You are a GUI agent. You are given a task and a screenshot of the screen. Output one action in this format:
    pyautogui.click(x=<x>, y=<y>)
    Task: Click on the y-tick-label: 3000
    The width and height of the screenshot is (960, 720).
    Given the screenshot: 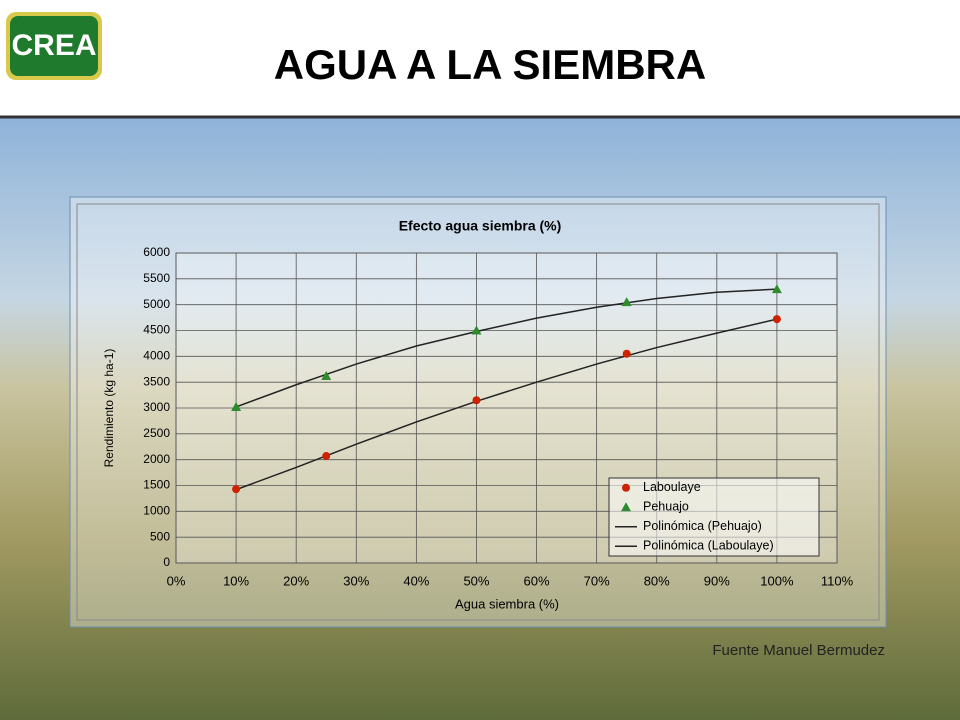 What is the action you would take?
    pyautogui.click(x=156, y=407)
    